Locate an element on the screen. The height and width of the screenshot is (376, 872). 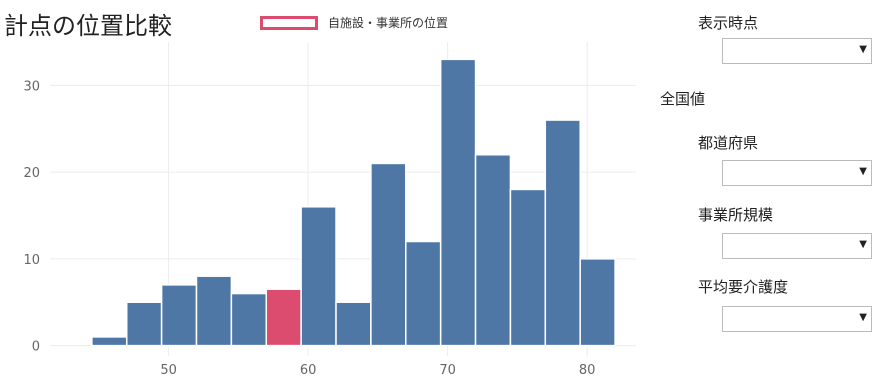
x-tick-label: 60 is located at coordinates (308, 369).